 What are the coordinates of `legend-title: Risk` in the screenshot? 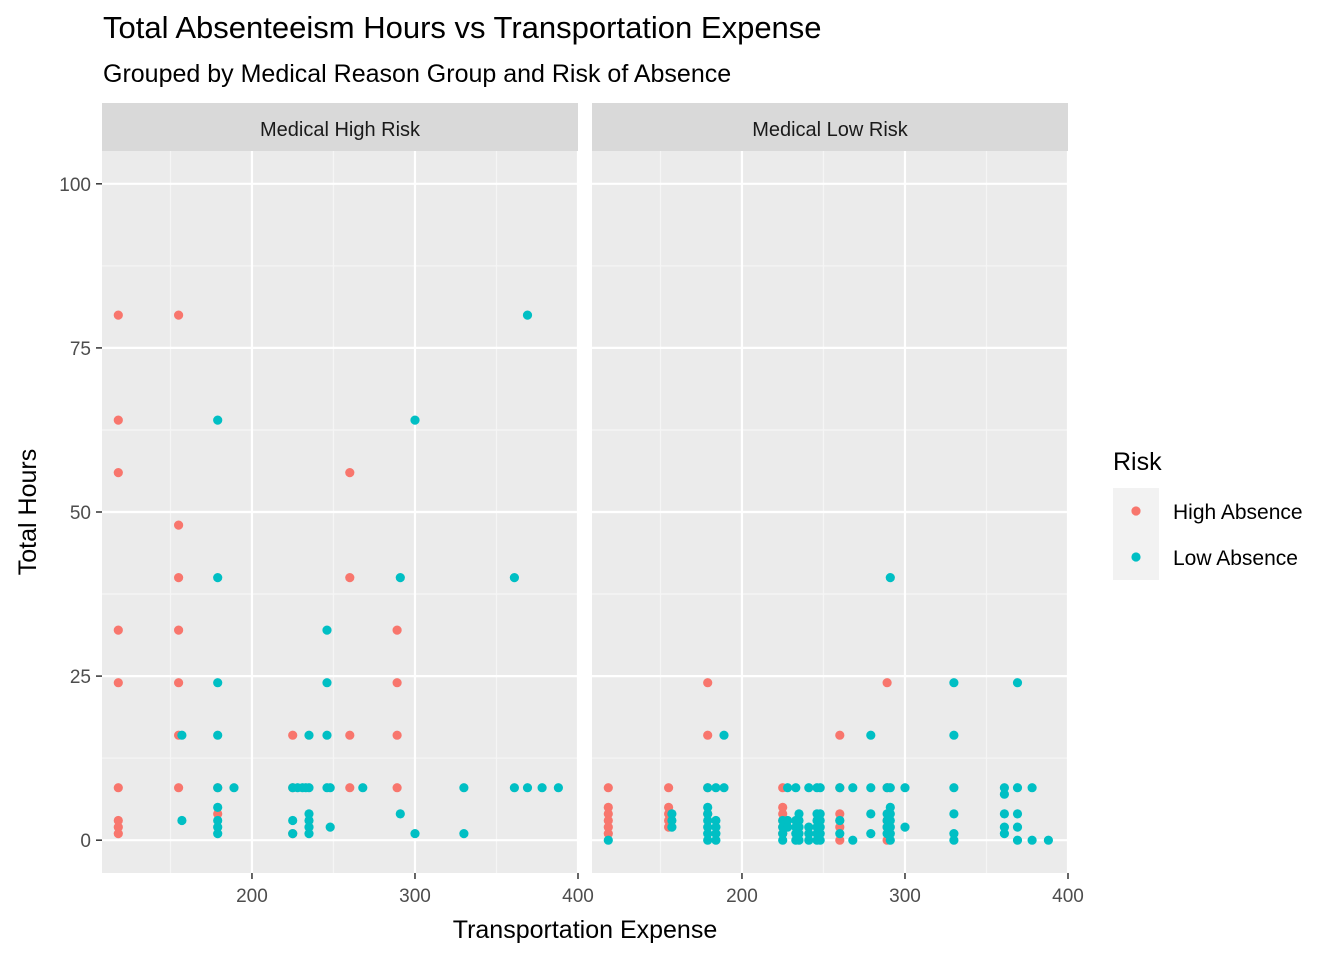 It's located at (1137, 462).